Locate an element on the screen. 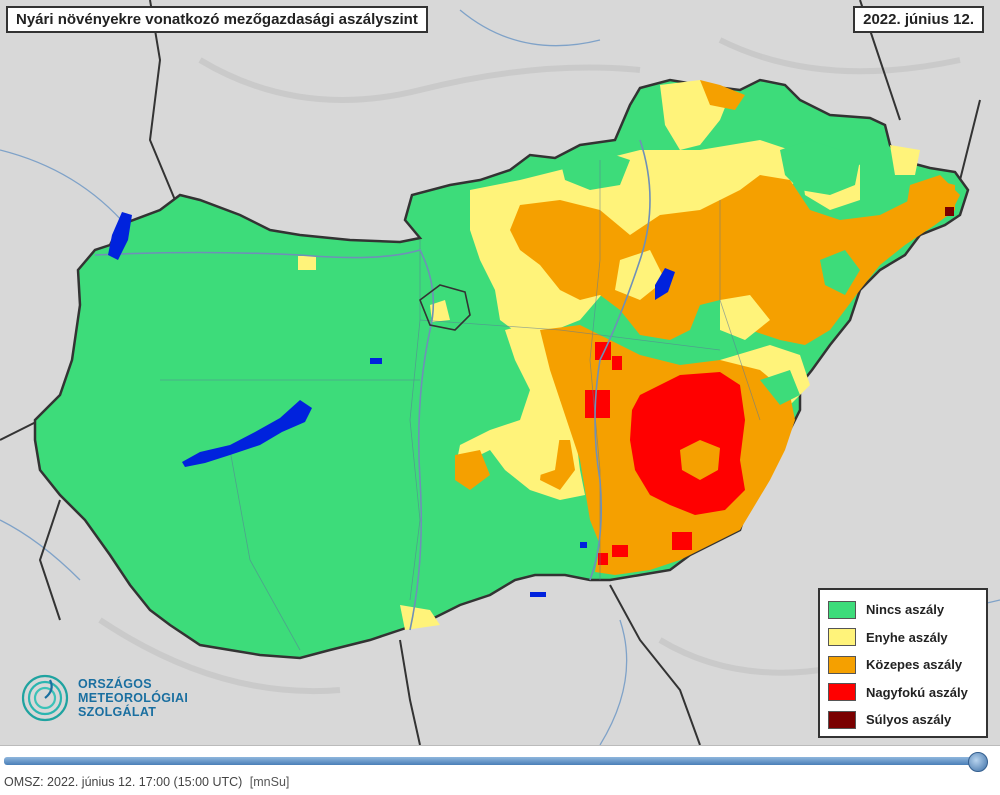 This screenshot has width=1000, height=795. footer-param: [mnSu] is located at coordinates (269, 782).